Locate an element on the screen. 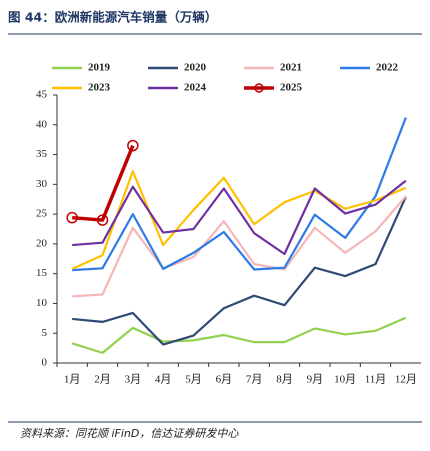 This screenshot has height=451, width=430. legend-label: 2025 is located at coordinates (291, 88).